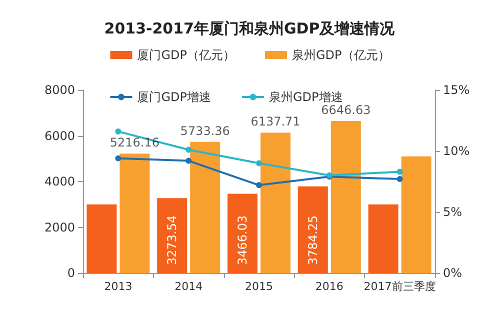 The image size is (499, 321). I want to click on data-label: 6646.63, so click(346, 109).